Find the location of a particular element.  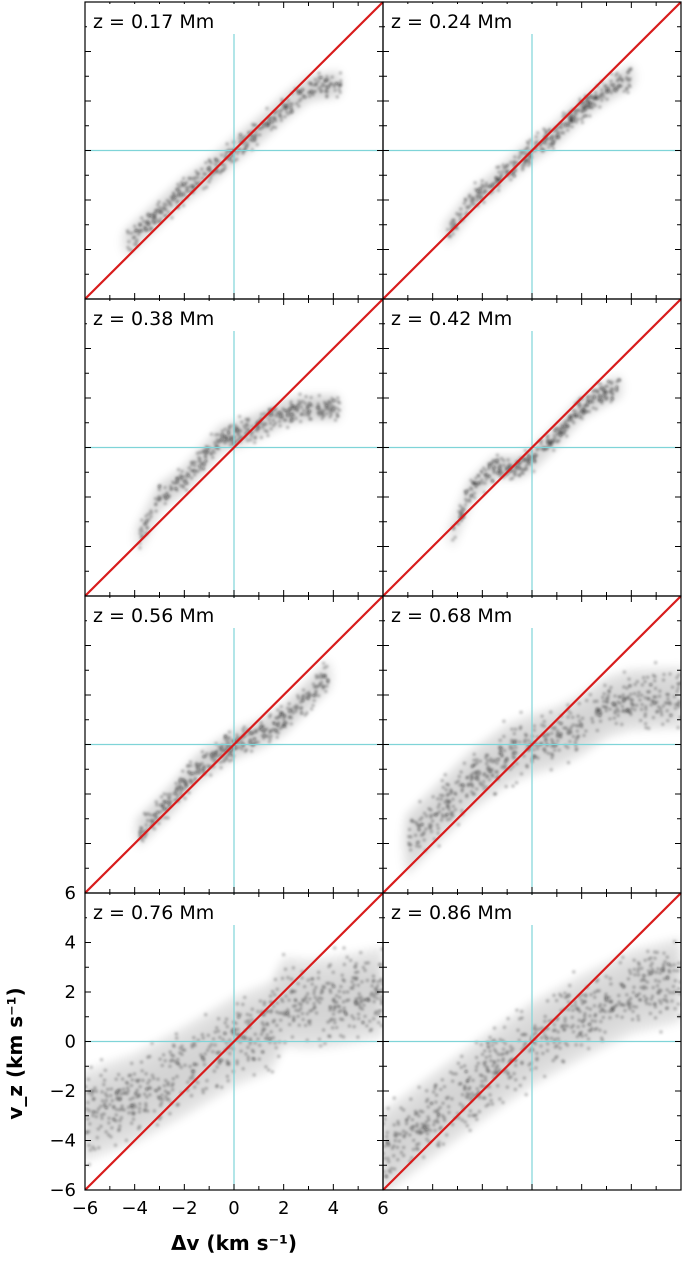

panel-label: z = 0.17 Mm is located at coordinates (153, 22).